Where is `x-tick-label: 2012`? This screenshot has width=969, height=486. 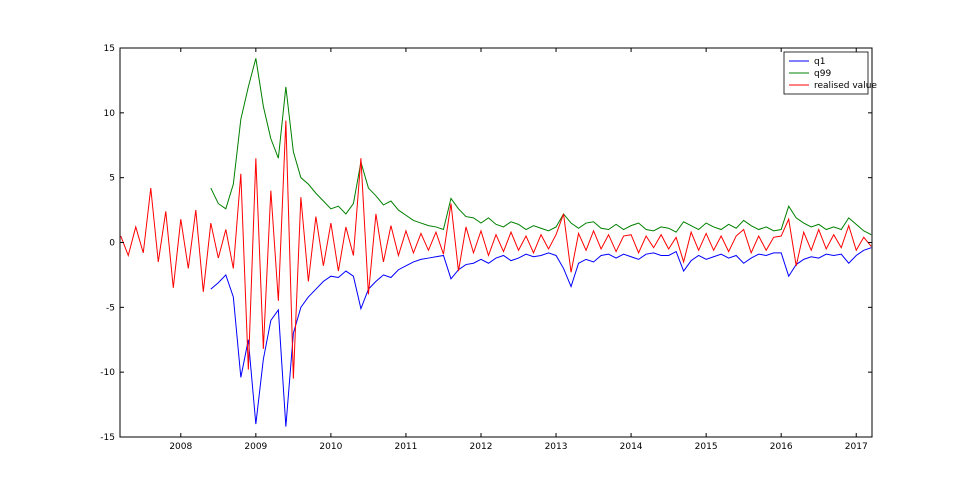
x-tick-label: 2012 is located at coordinates (481, 447).